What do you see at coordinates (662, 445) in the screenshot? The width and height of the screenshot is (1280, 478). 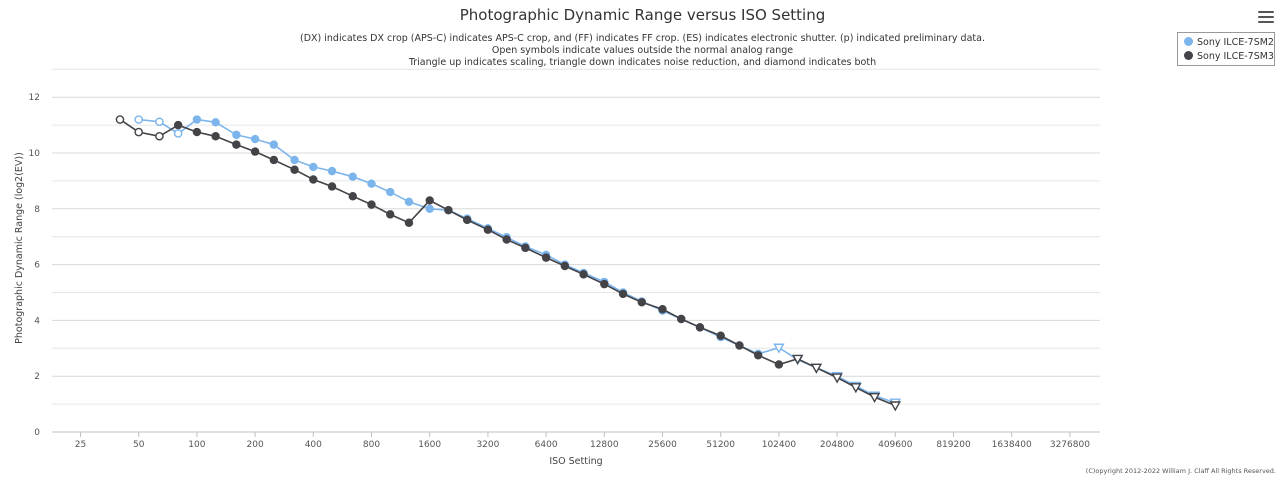 I see `x-tick-label: 25600` at bounding box center [662, 445].